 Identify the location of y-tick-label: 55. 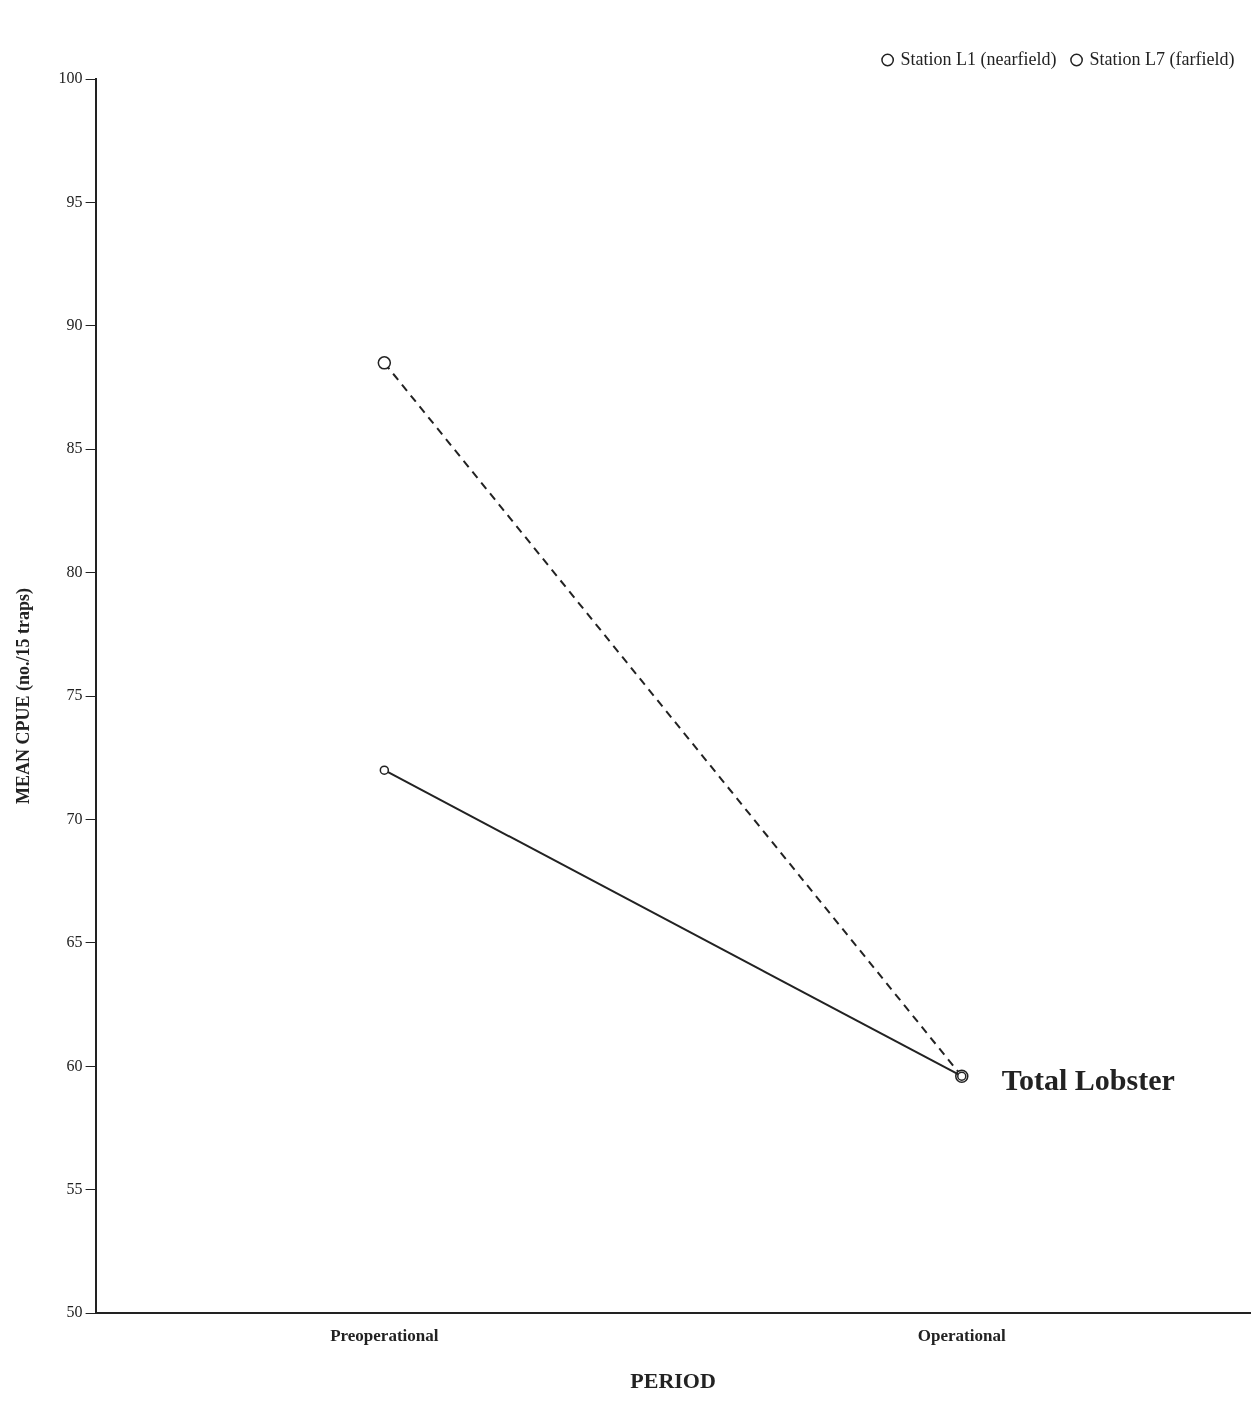
(74, 1188).